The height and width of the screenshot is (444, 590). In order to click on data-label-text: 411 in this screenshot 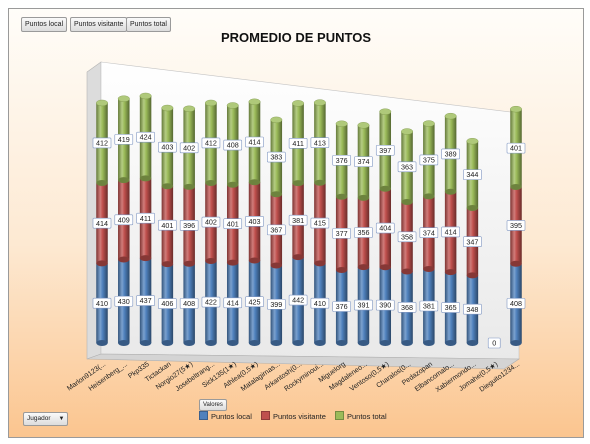, I will do `click(145, 218)`.